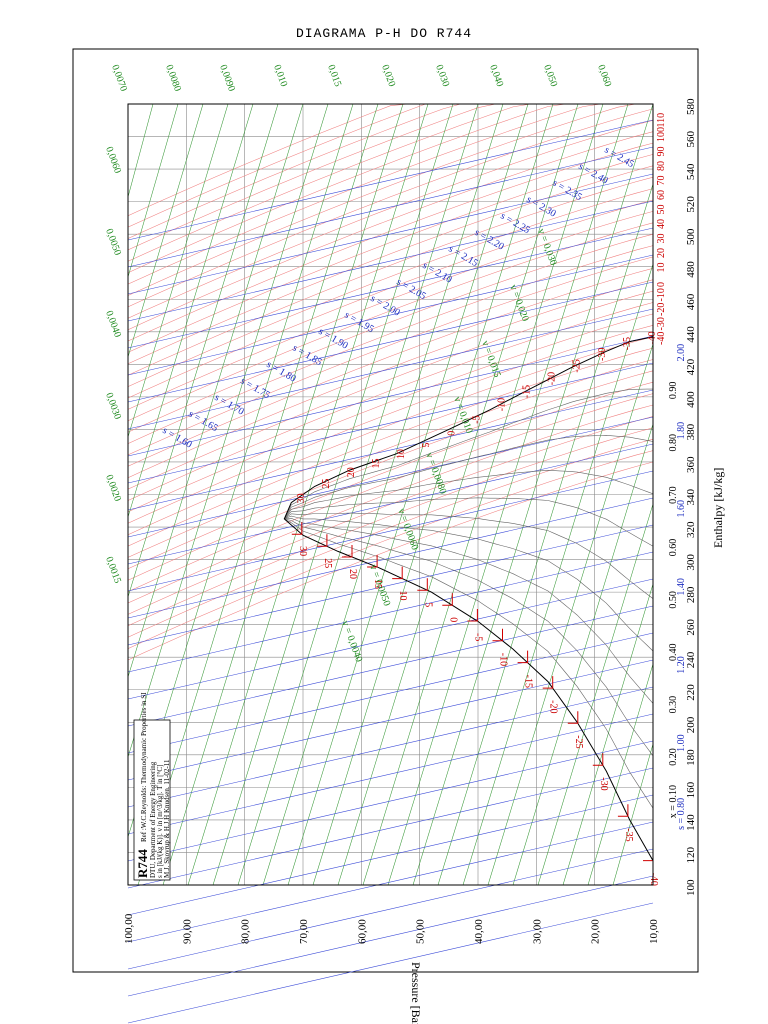 The height and width of the screenshot is (1024, 768). Describe the element at coordinates (661, 284) in the screenshot. I see `temp-right-label: 0` at that location.